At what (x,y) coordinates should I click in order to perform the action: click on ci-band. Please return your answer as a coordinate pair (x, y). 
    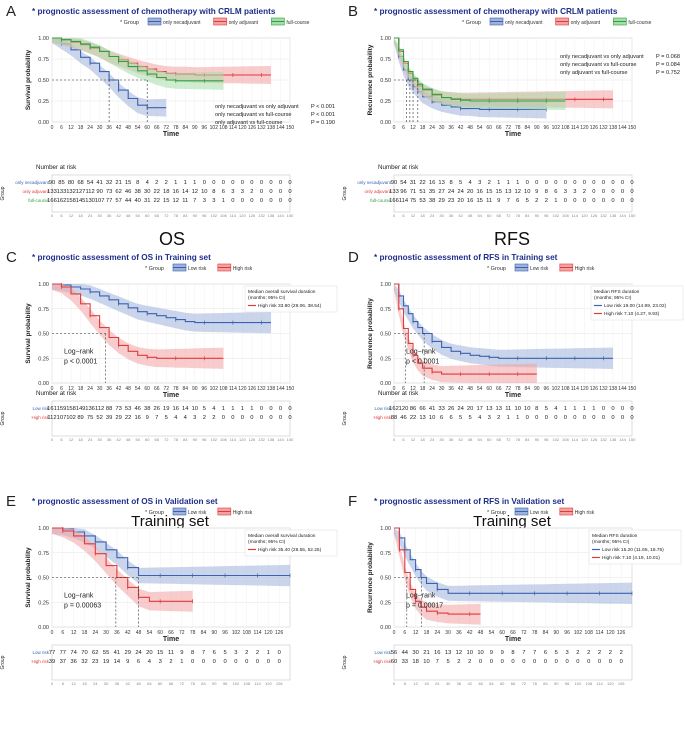
    Looking at the image, I should click on (465, 333).